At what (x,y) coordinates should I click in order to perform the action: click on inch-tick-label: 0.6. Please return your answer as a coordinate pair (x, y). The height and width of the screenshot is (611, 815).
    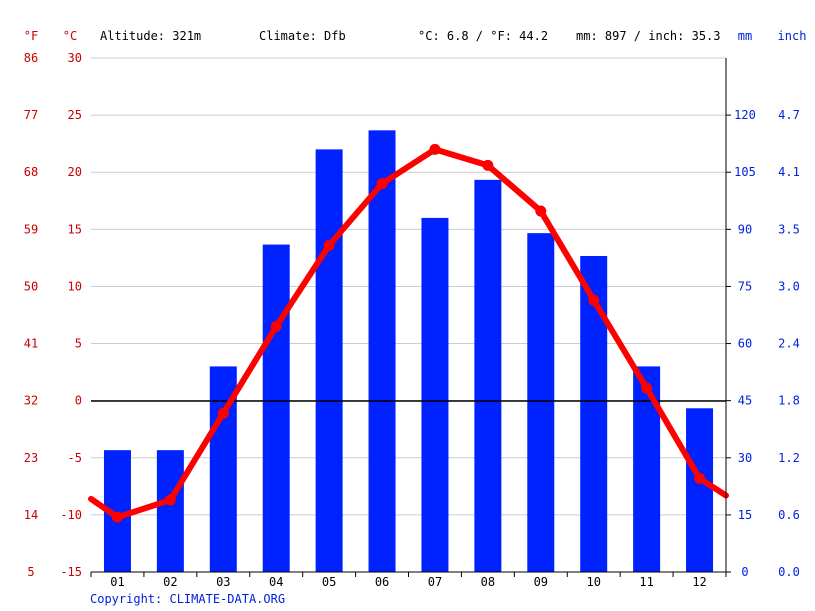
    Looking at the image, I should click on (789, 515).